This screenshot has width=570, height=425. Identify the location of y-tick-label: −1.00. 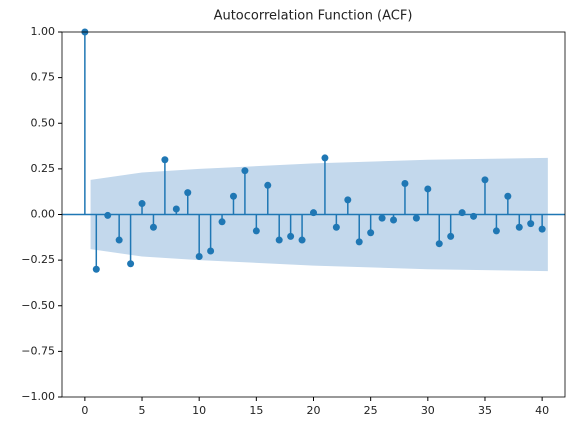
(38, 396).